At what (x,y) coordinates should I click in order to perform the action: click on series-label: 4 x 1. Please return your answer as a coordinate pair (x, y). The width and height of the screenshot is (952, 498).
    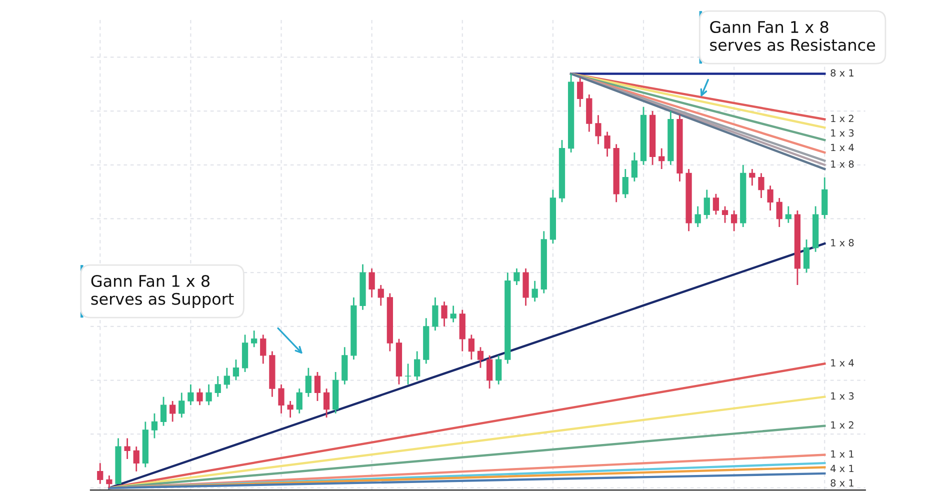
    Looking at the image, I should click on (842, 468).